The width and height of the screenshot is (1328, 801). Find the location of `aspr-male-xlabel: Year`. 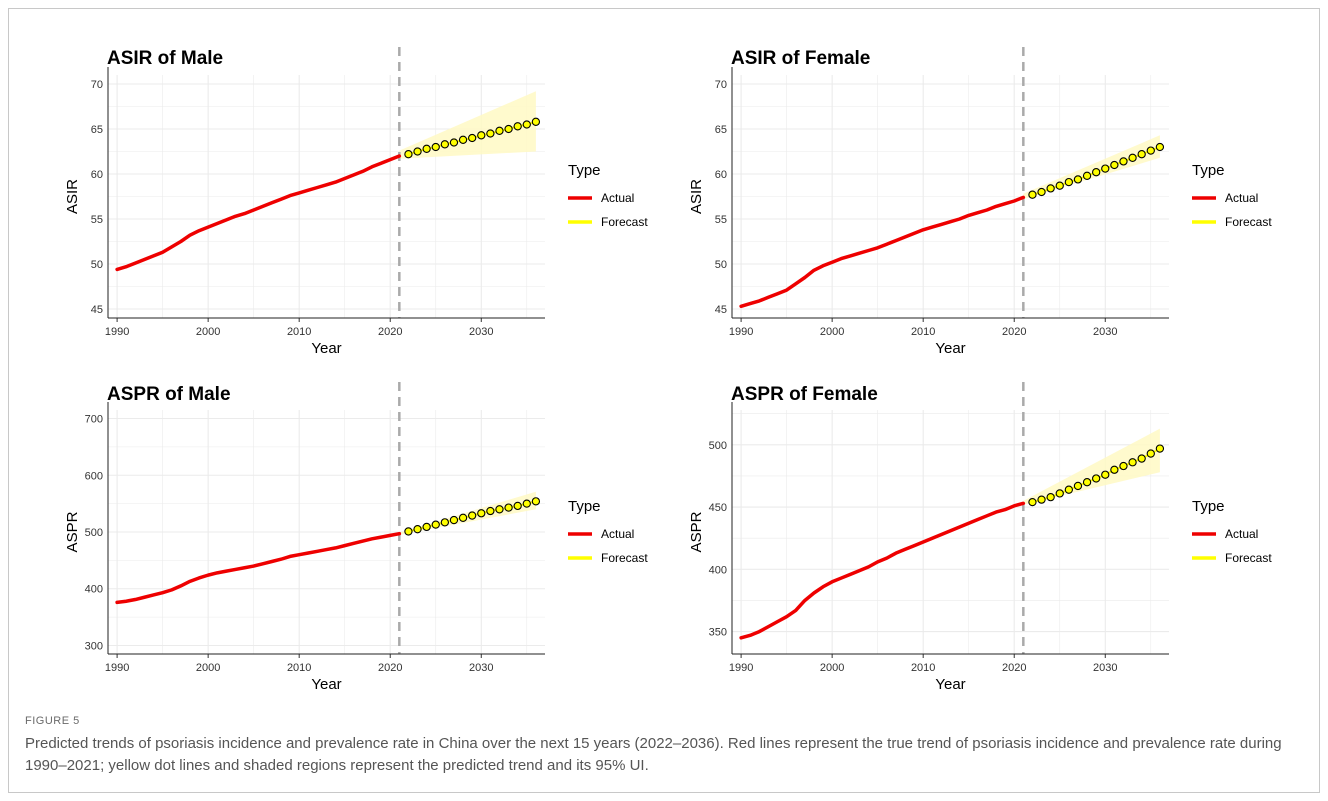

aspr-male-xlabel: Year is located at coordinates (326, 684).